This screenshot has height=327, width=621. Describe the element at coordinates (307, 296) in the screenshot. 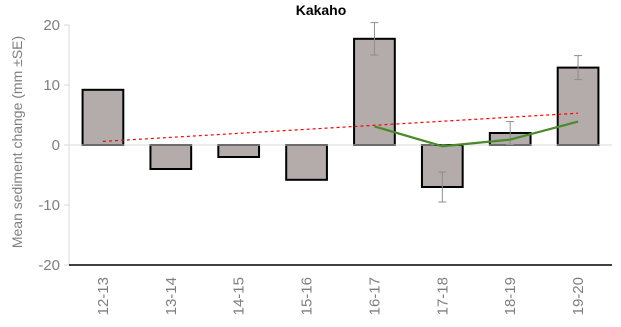

I see `x-tick-label: 15-16` at that location.